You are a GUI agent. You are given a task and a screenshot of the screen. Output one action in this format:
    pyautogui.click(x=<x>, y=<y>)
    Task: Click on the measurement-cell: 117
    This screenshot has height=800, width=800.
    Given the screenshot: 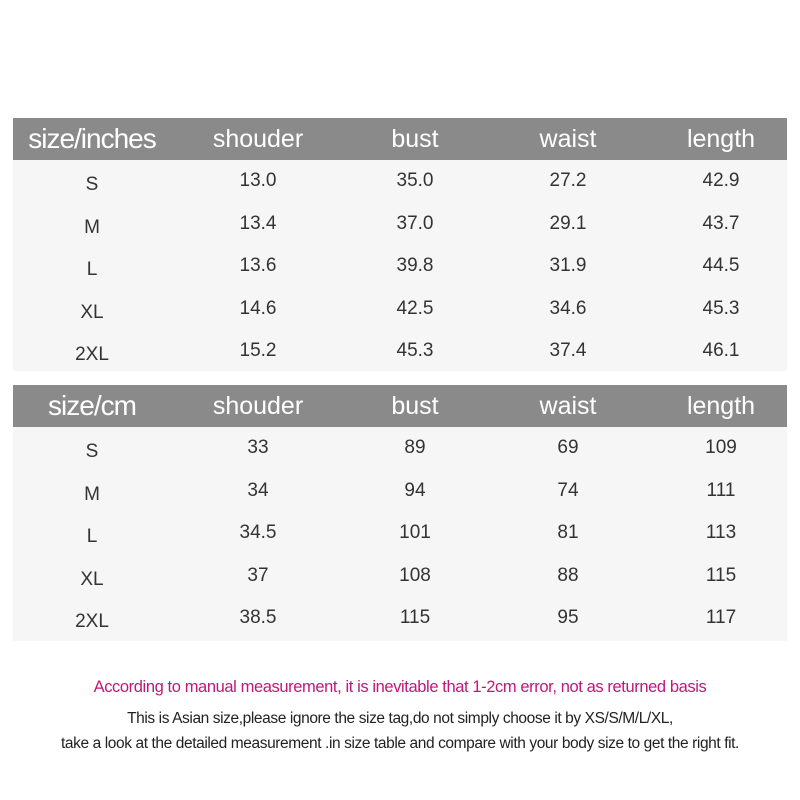 What is the action you would take?
    pyautogui.click(x=721, y=618)
    